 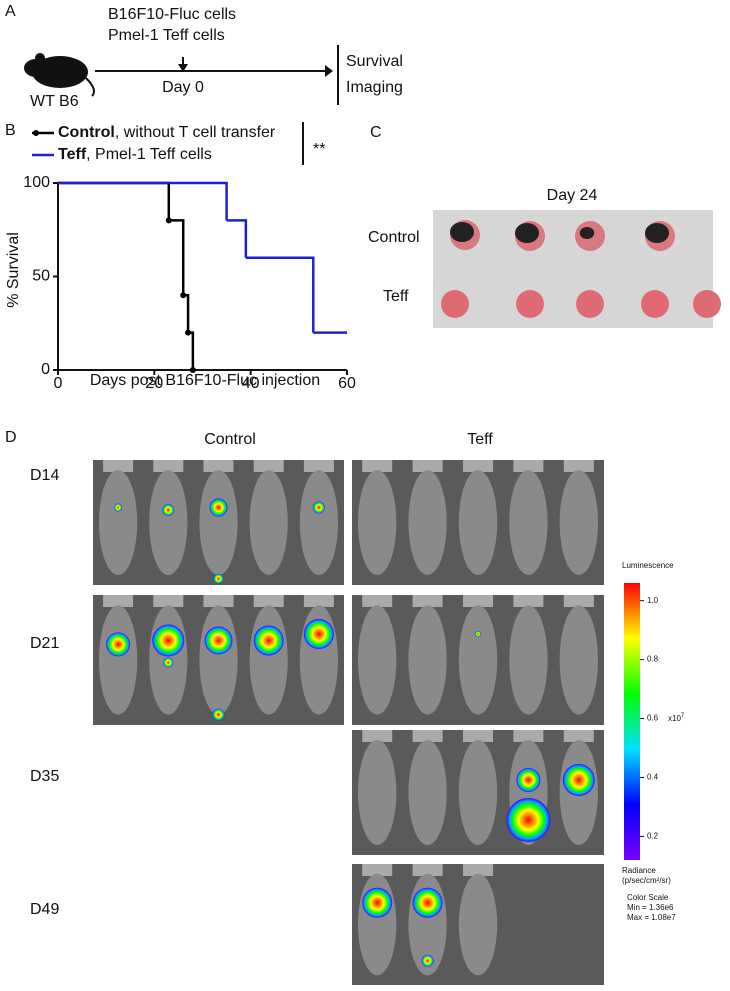 I want to click on panel-label: C, so click(x=376, y=132).